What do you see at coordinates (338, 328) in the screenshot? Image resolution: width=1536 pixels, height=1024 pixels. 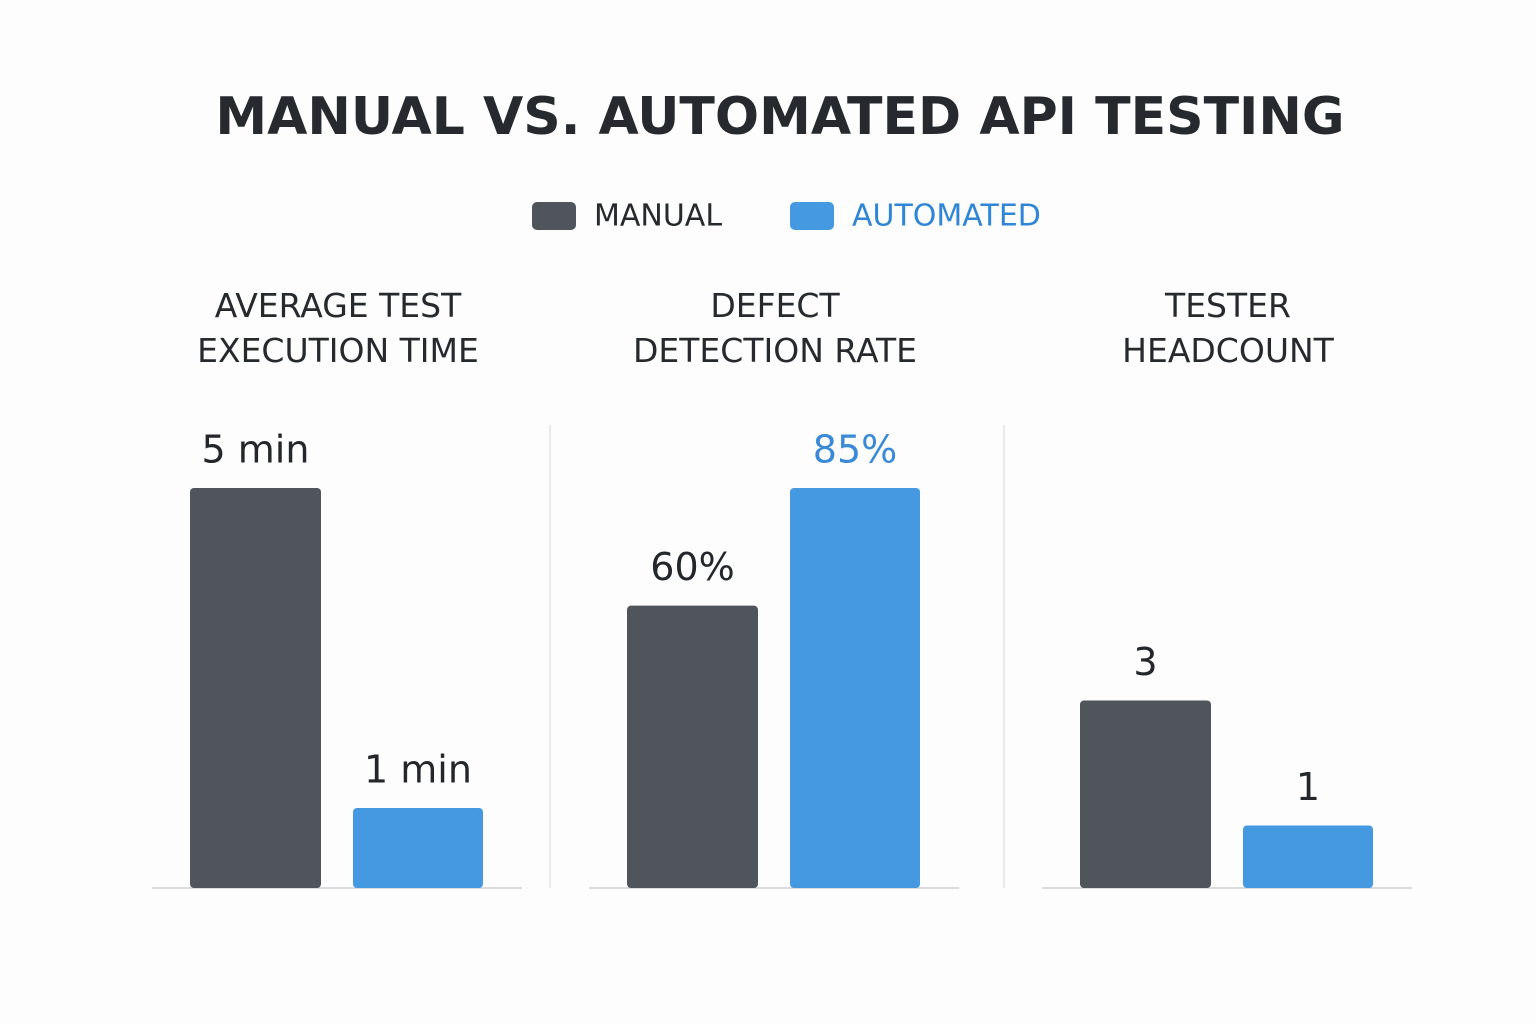 I see `panel-title: AVERAGE TEST EXECUTION TIME` at bounding box center [338, 328].